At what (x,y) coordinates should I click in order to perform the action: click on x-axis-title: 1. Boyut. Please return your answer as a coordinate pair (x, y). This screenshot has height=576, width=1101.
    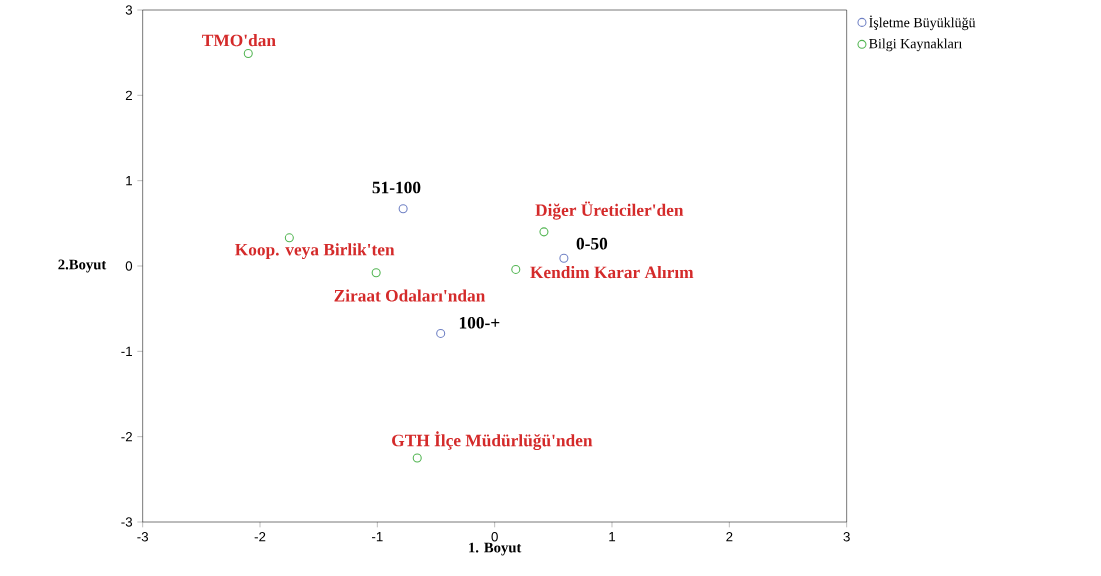
    Looking at the image, I should click on (495, 549).